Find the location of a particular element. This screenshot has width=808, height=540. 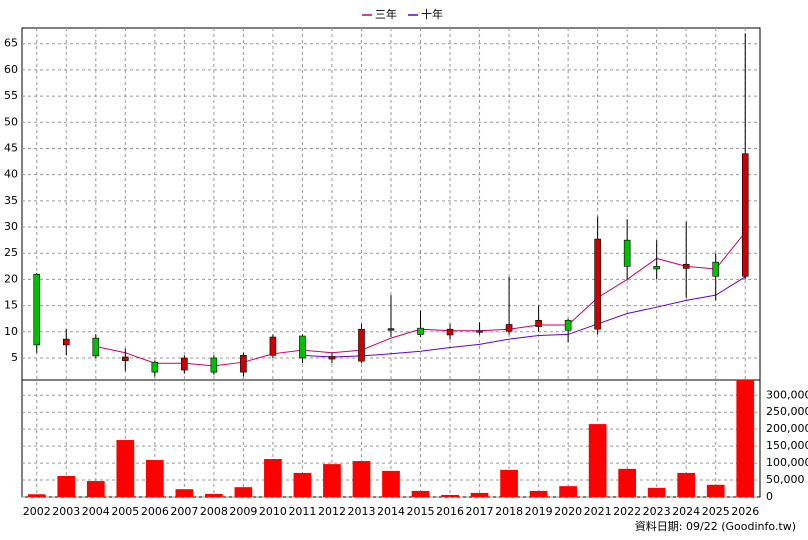

x-tick-label: 2009 is located at coordinates (243, 511).